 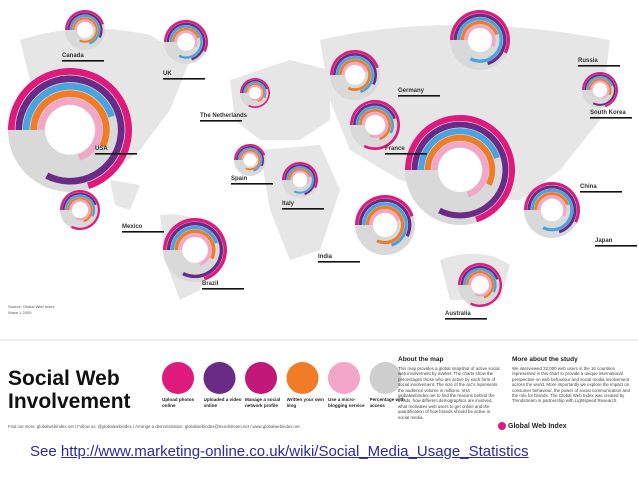 I want to click on legend-label: Written your own blog, so click(x=305, y=402).